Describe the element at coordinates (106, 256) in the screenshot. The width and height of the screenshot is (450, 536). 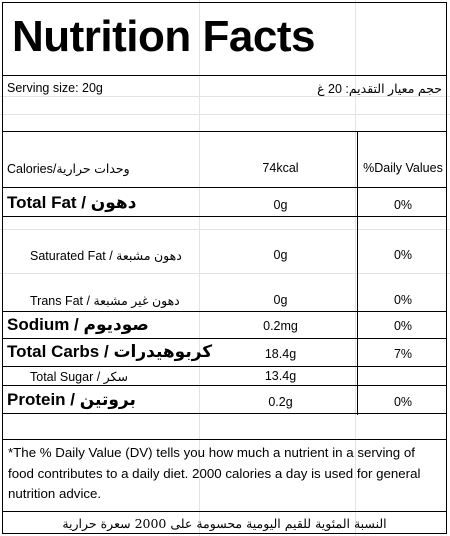
I see `saturated-fat-label: Saturated Fat / دهون مشبعة` at that location.